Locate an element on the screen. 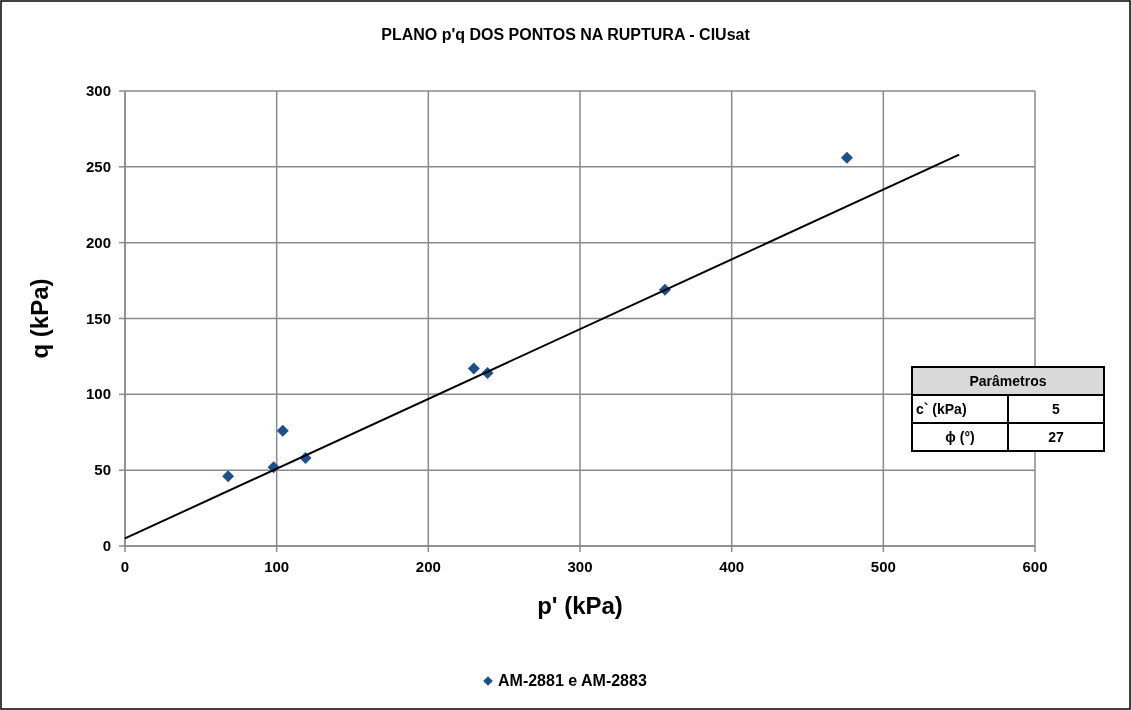 The width and height of the screenshot is (1131, 710). x-tick-label: 500 is located at coordinates (883, 566).